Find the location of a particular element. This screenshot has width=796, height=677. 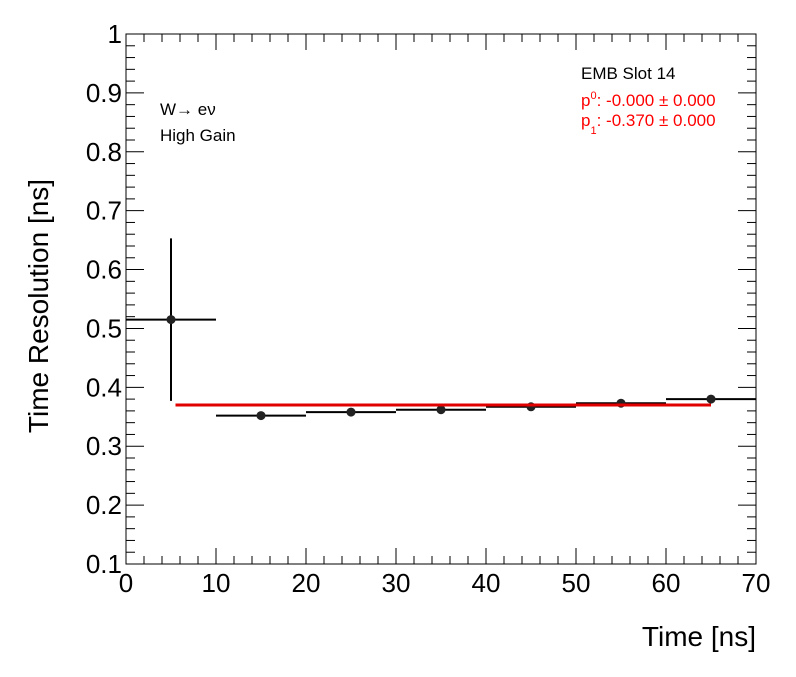

y-tick-label: 0.4 is located at coordinates (104, 387).